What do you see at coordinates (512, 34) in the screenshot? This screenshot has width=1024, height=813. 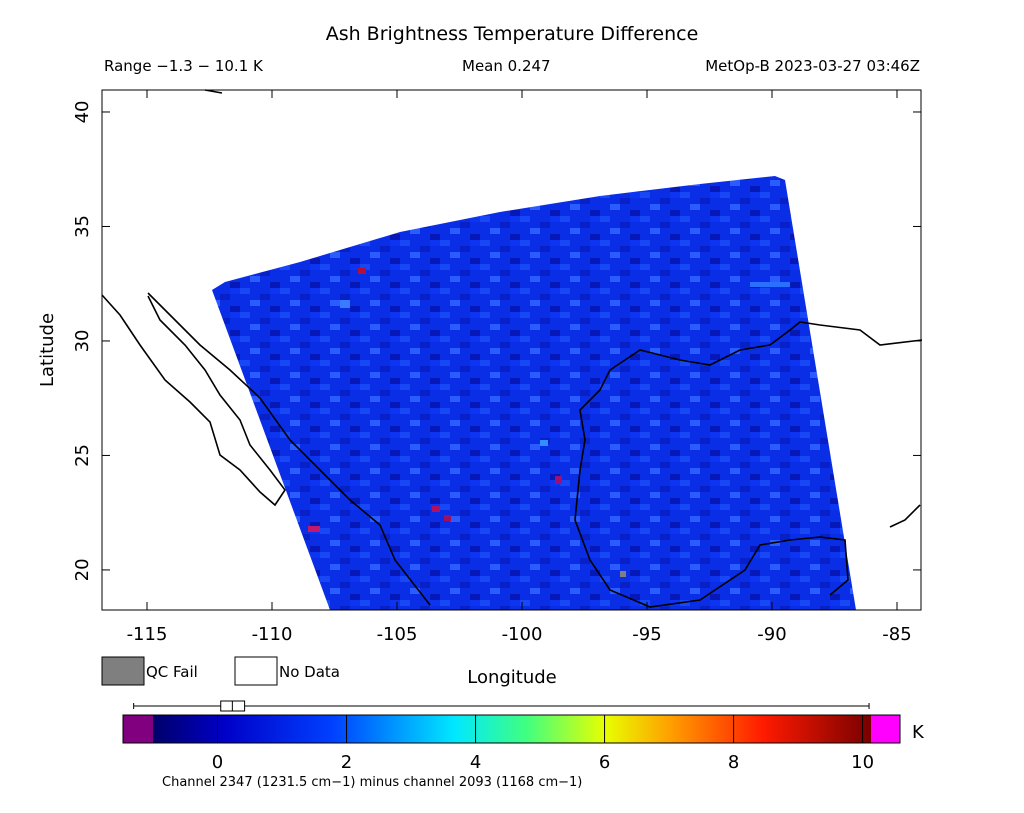 I see `title: Ash Brightness Temperature Difference` at bounding box center [512, 34].